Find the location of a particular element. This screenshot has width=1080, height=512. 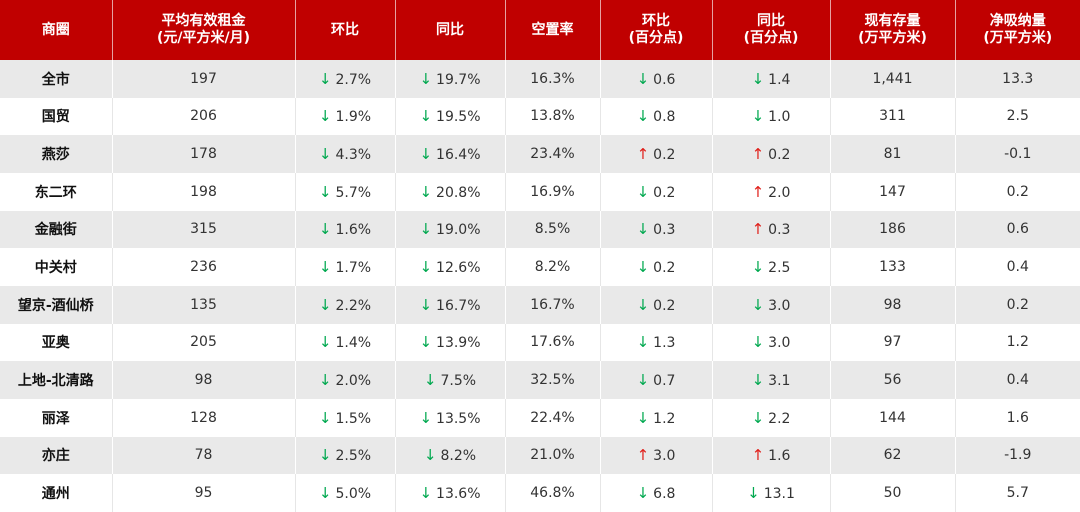

change-cell: ↓ 2.5% is located at coordinates (344, 455).